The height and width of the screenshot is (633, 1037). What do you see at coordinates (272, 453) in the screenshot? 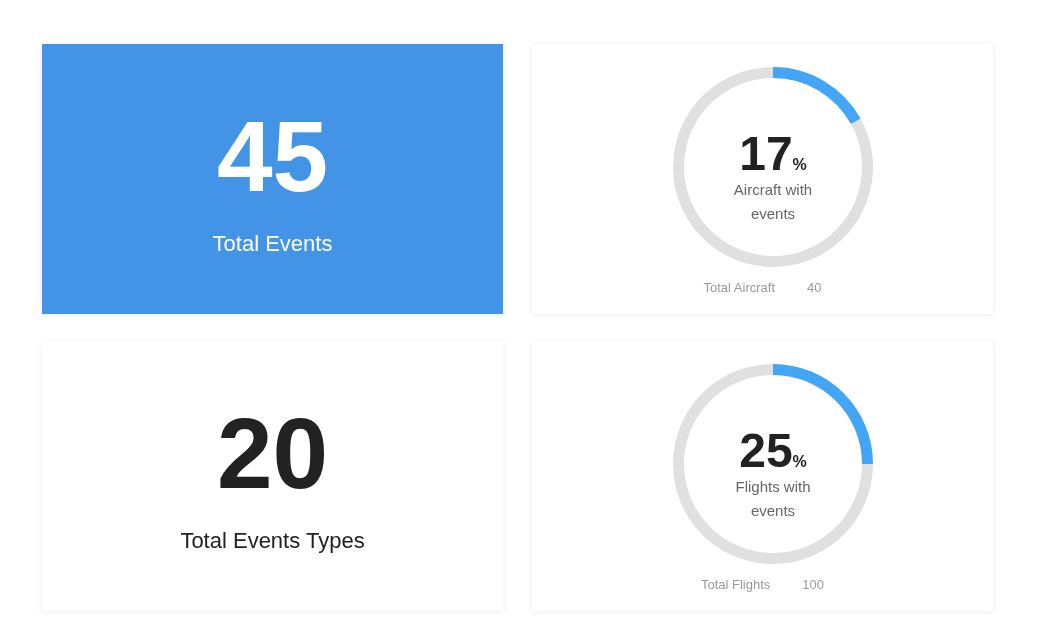
I see `text: 20` at bounding box center [272, 453].